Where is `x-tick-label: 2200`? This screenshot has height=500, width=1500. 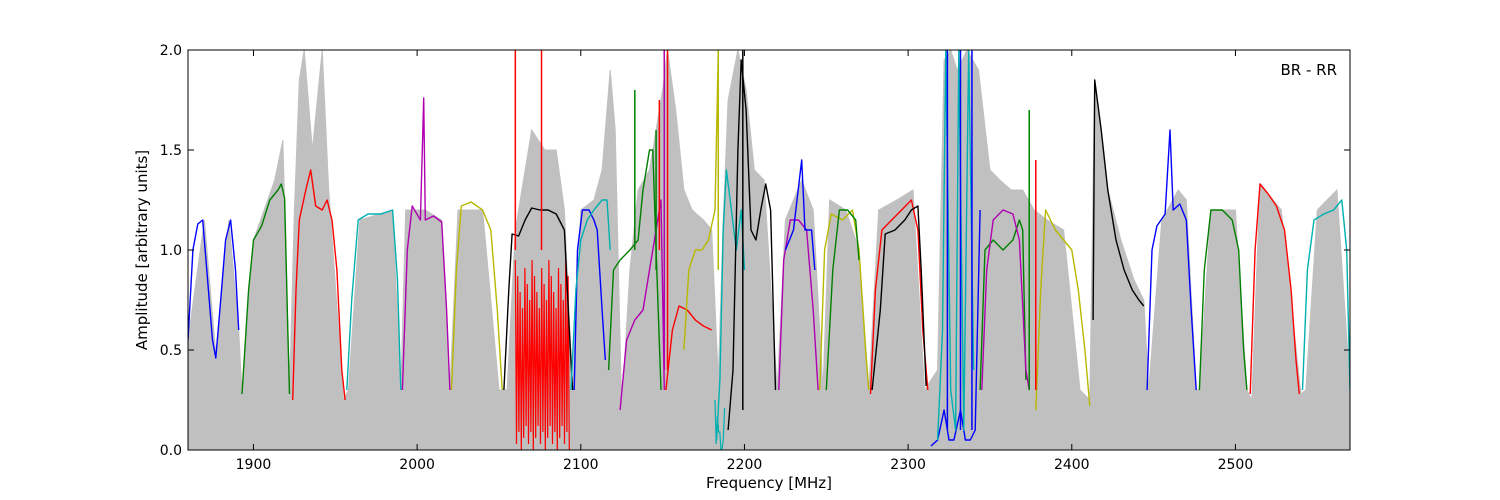
x-tick-label: 2200 is located at coordinates (745, 465).